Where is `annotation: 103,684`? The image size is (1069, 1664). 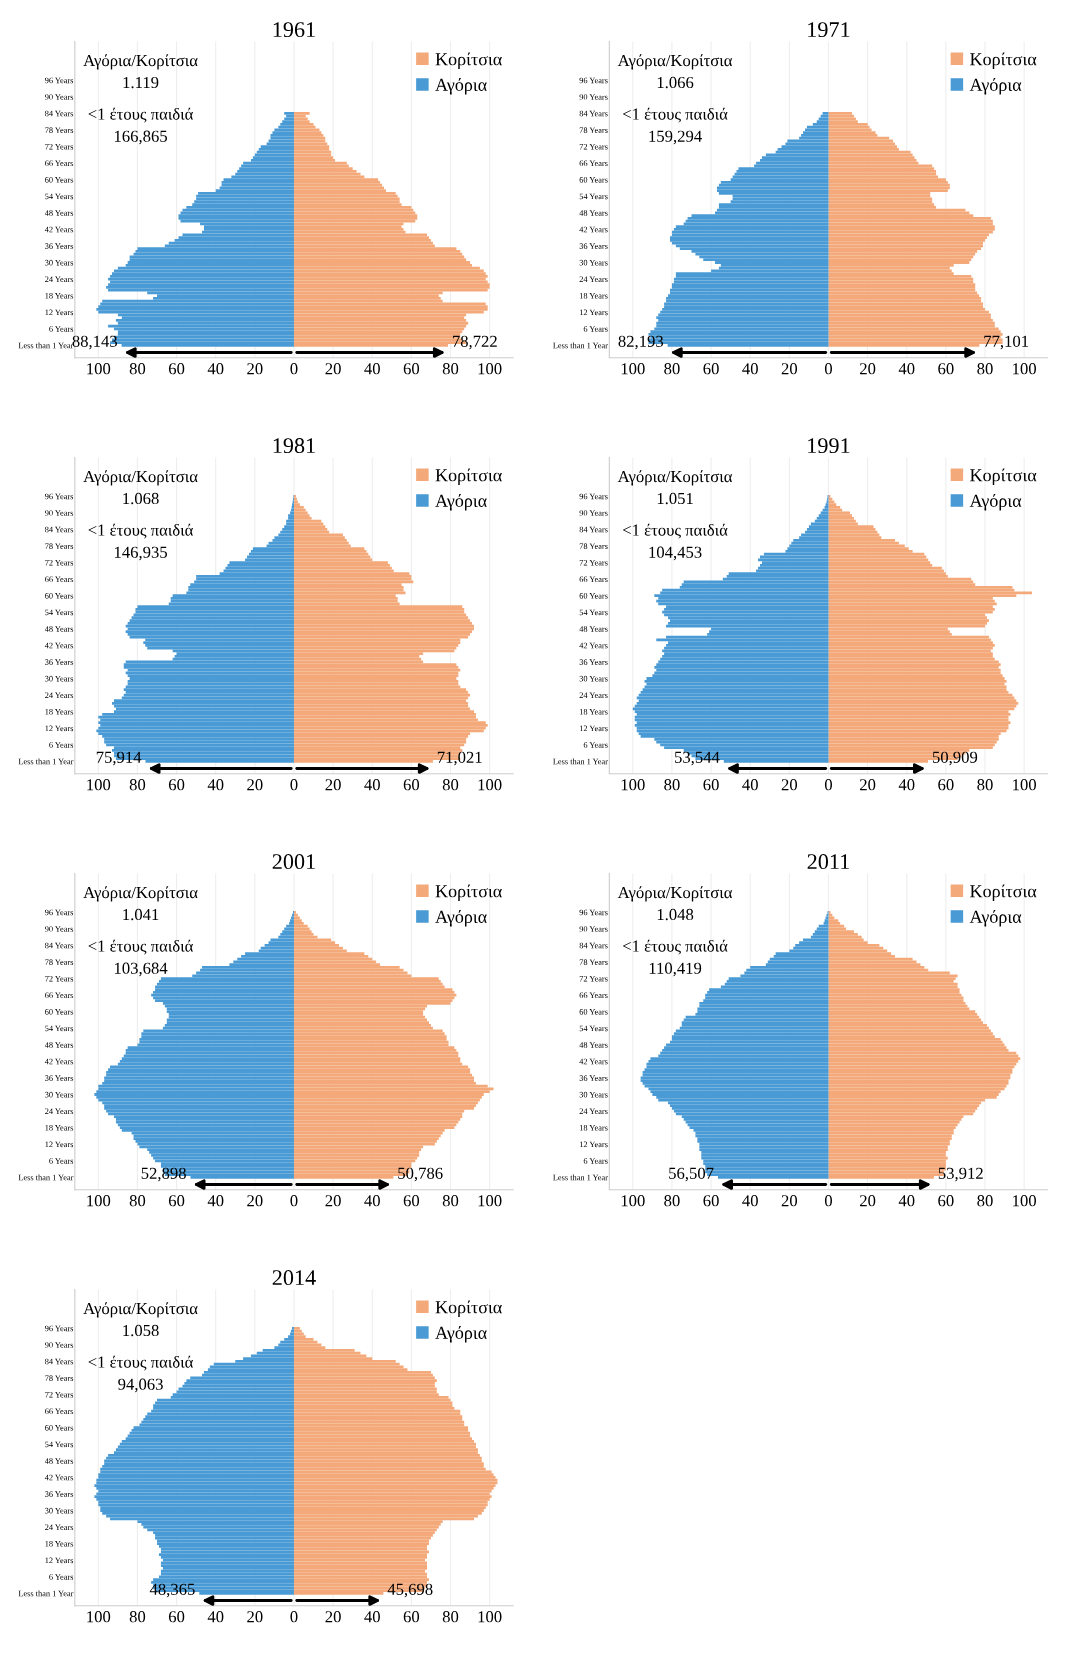
annotation: 103,684 is located at coordinates (141, 969).